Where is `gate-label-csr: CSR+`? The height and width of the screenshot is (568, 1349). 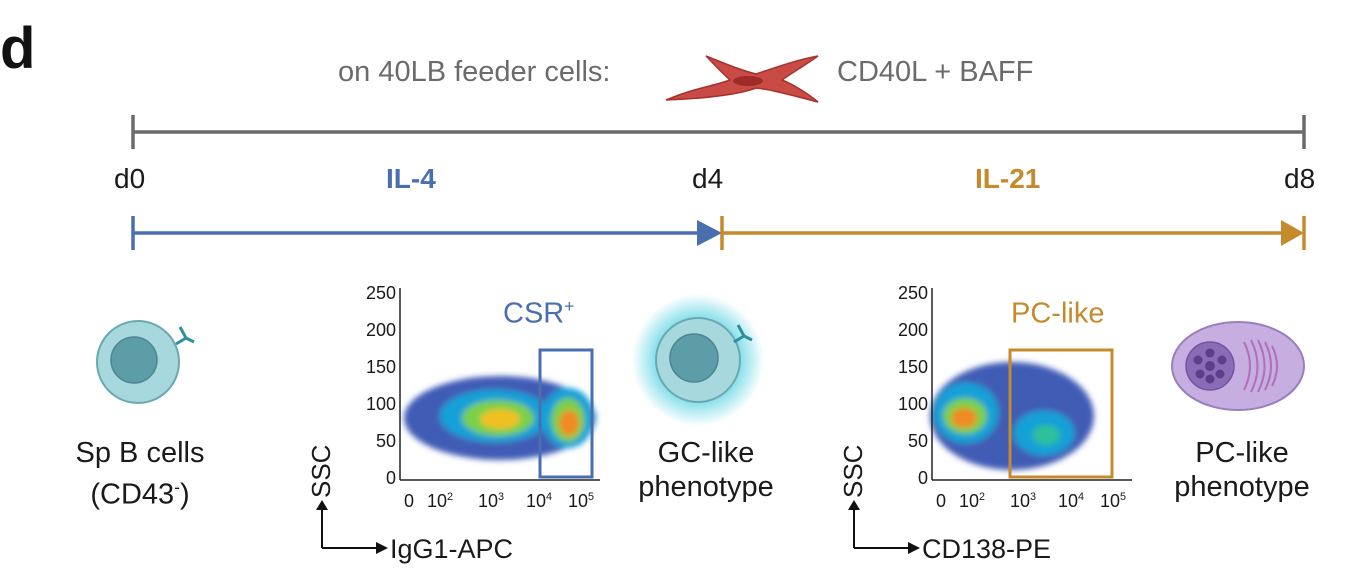
gate-label-csr: CSR+ is located at coordinates (539, 313).